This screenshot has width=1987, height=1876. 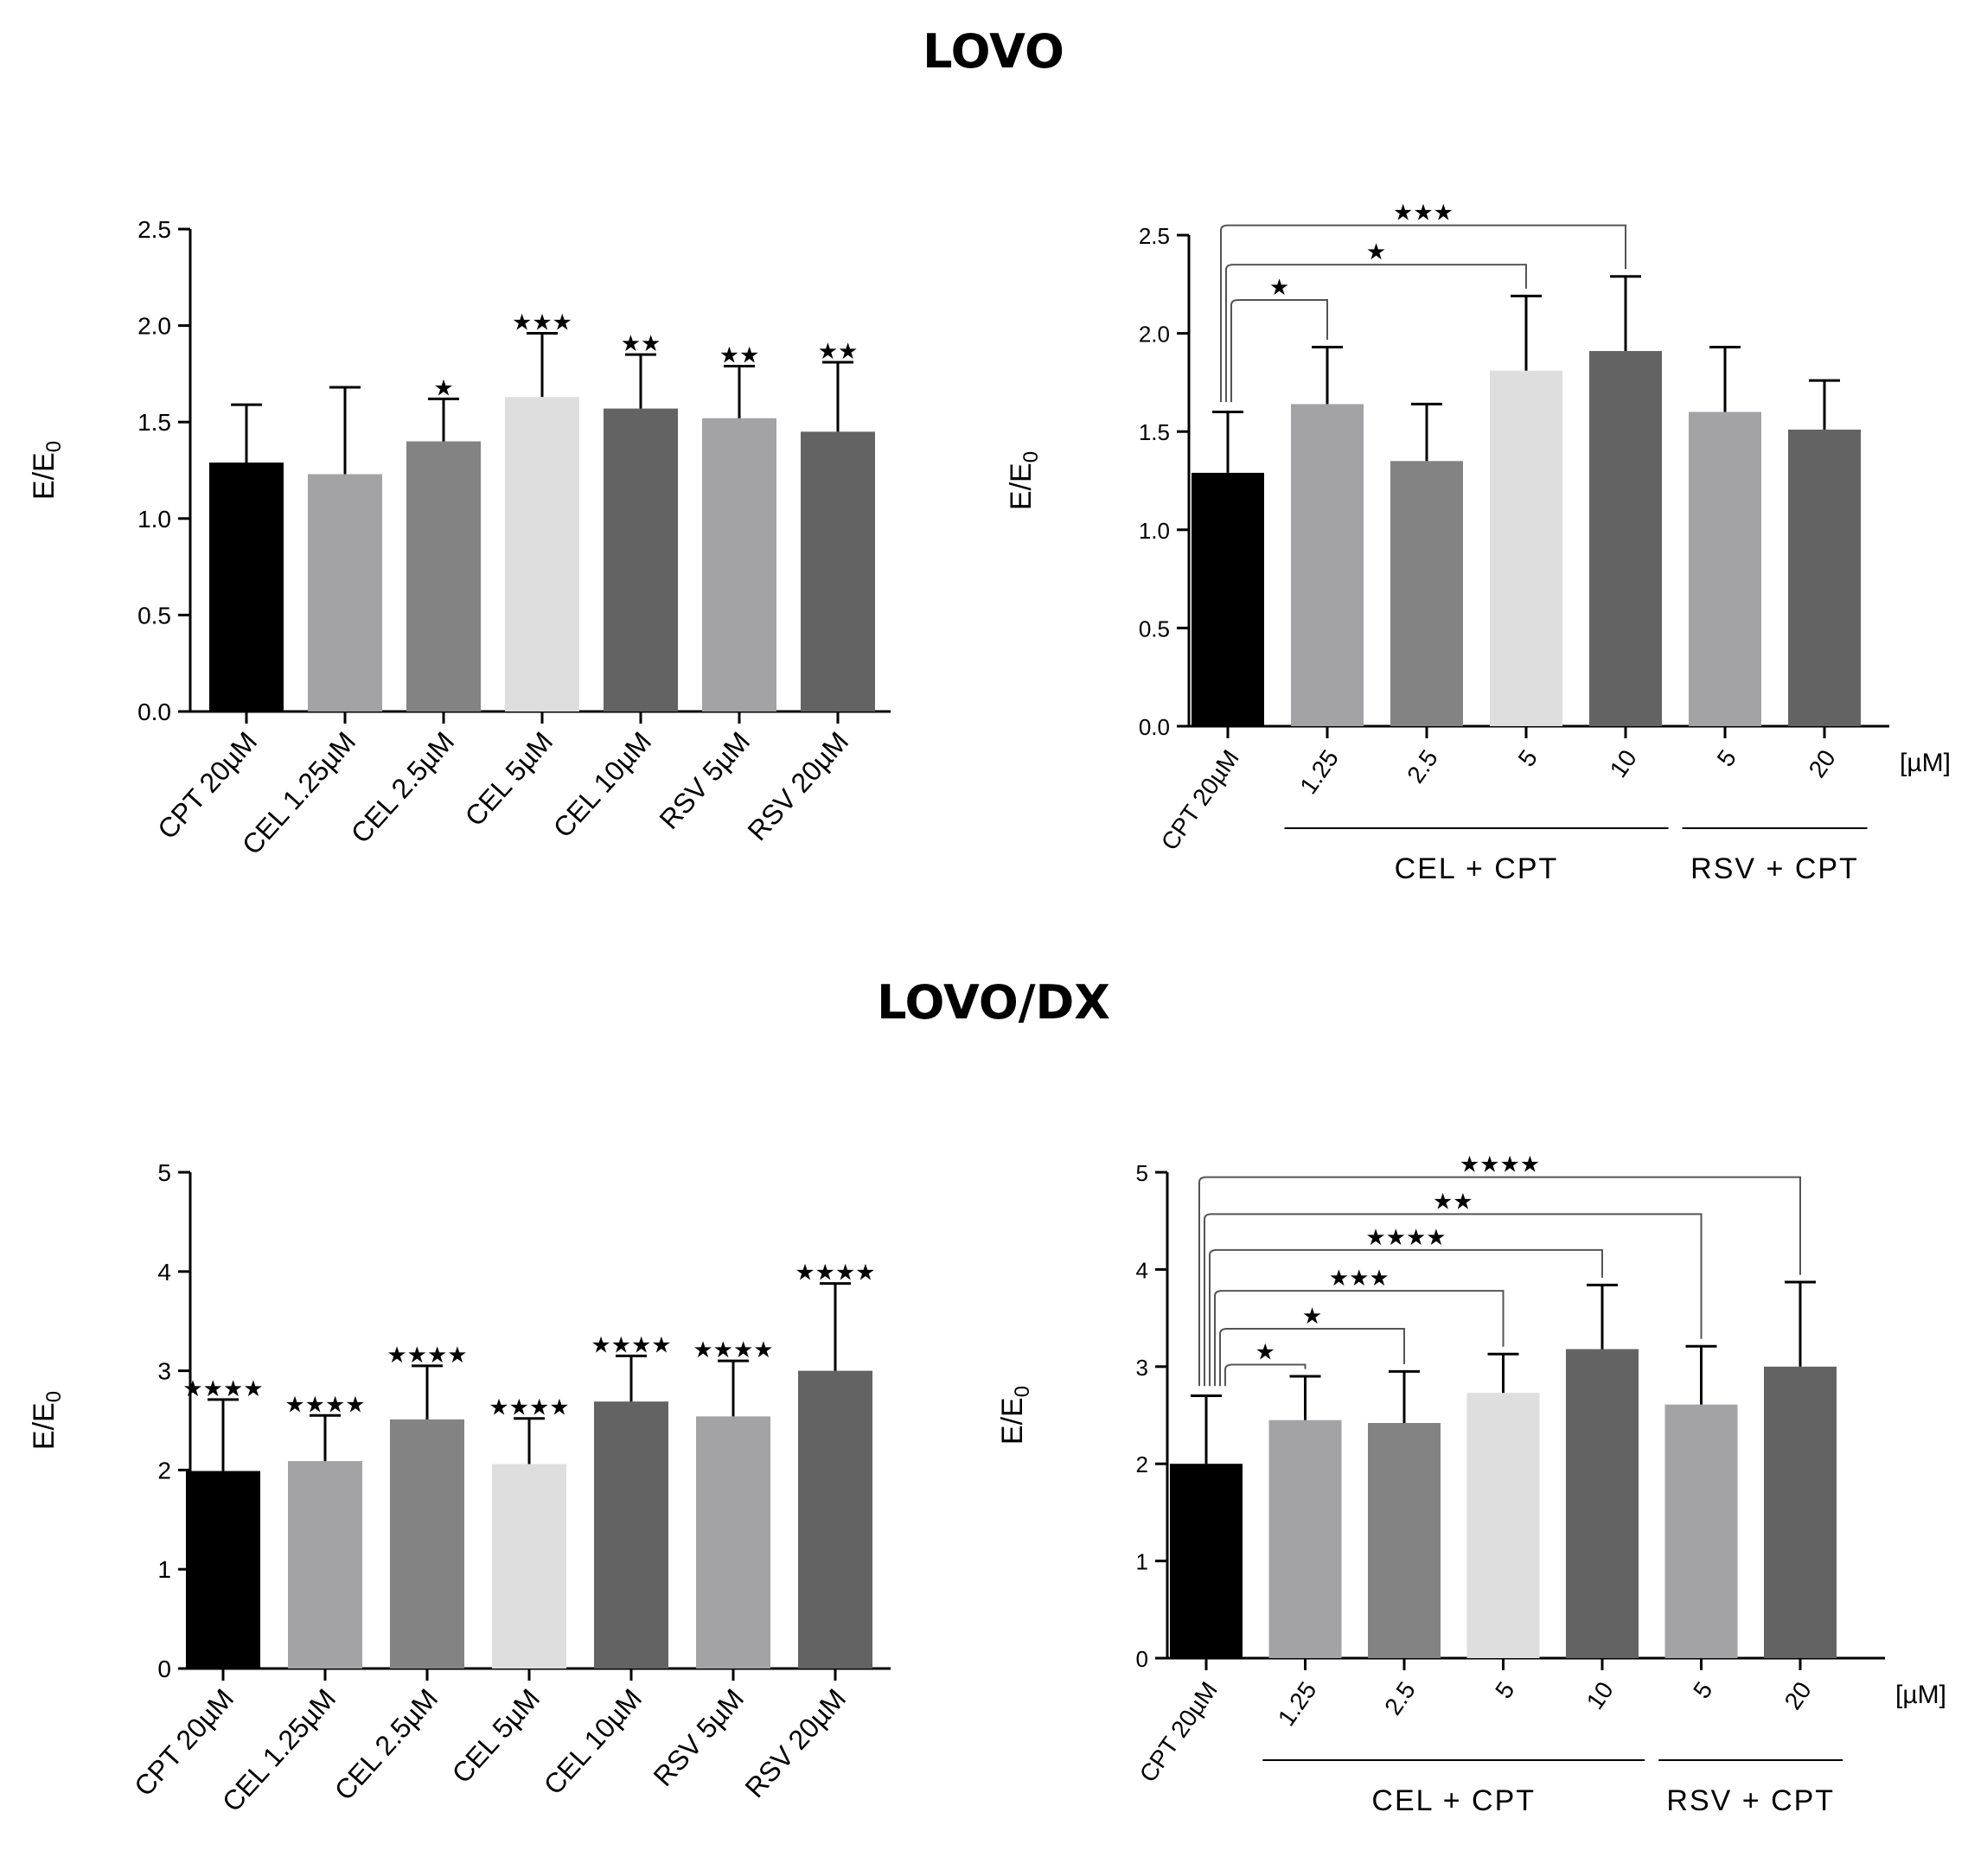 I want to click on y-tick-label: 2.5, so click(x=1154, y=236).